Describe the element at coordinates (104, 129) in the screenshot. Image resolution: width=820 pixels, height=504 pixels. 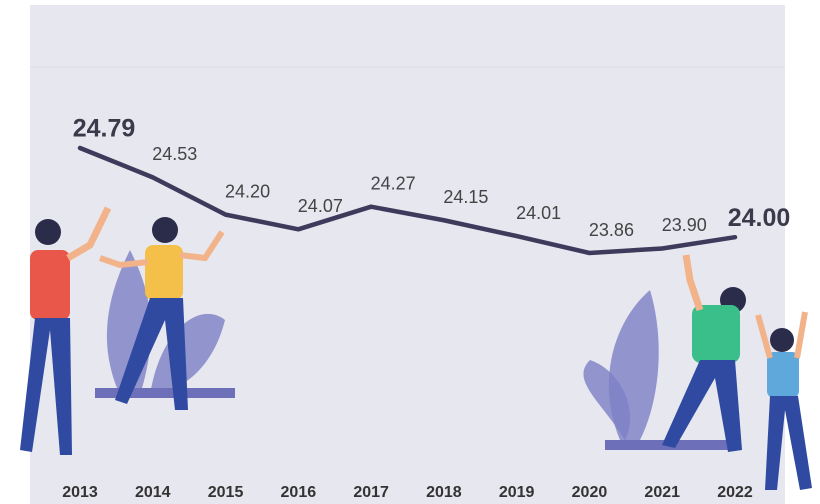
I see `value-label: 24.79` at that location.